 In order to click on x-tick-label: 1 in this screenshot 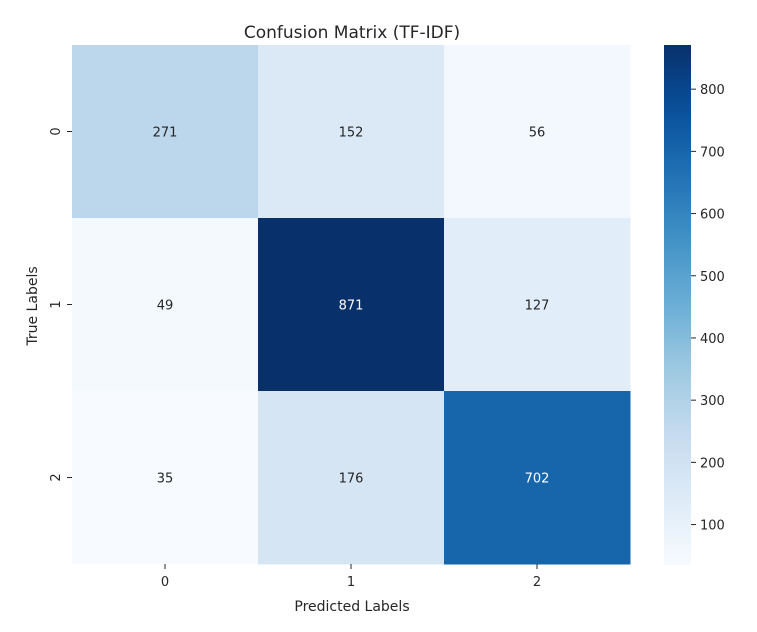, I will do `click(351, 582)`.